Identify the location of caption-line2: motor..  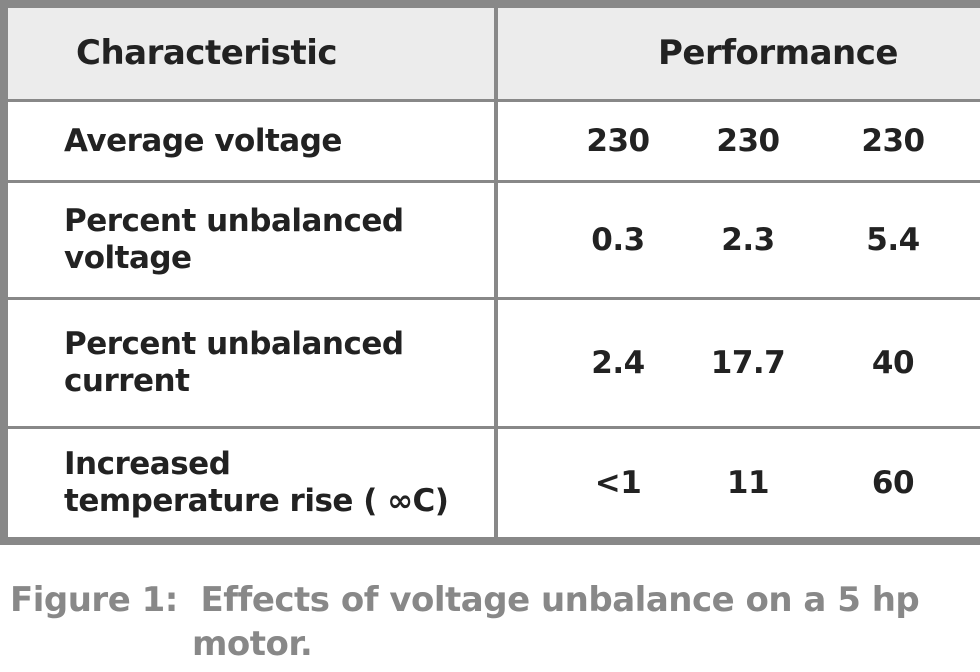
(252, 644).